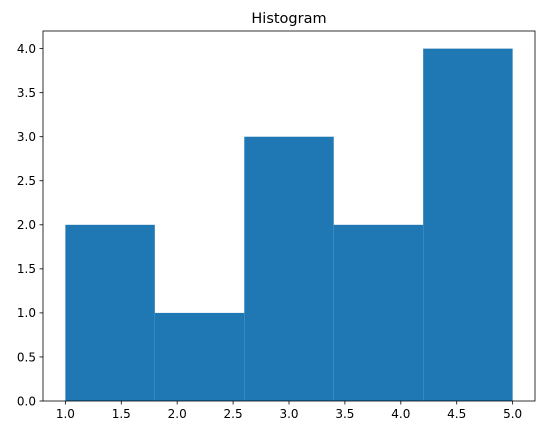 This screenshot has width=547, height=435. Describe the element at coordinates (65, 414) in the screenshot. I see `x-tick-label: 1.0` at that location.